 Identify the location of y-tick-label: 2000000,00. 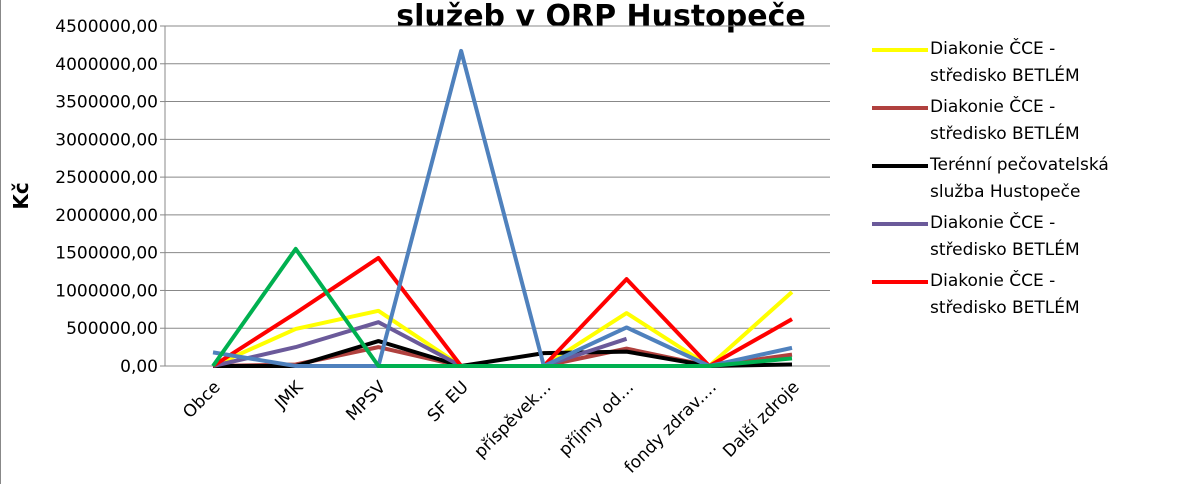
(106, 216).